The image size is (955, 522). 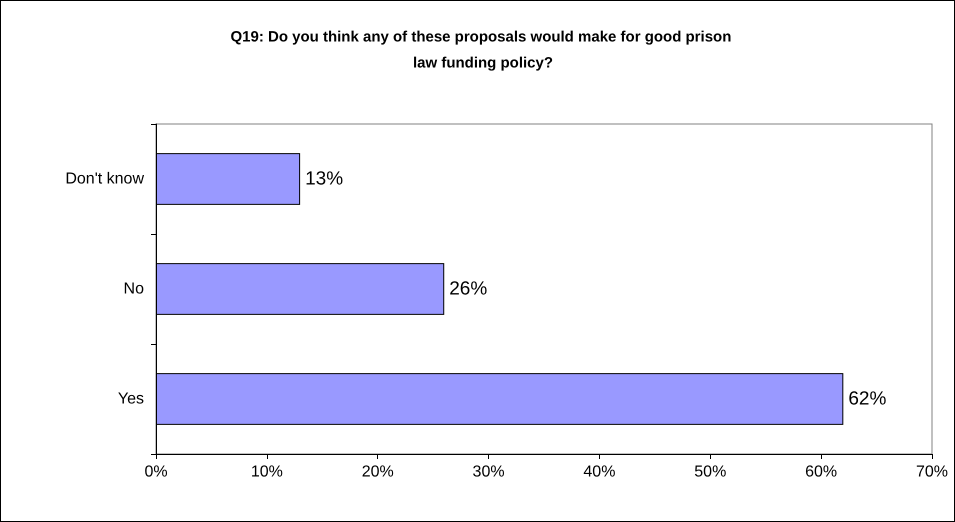 What do you see at coordinates (867, 399) in the screenshot?
I see `data-label: 62%` at bounding box center [867, 399].